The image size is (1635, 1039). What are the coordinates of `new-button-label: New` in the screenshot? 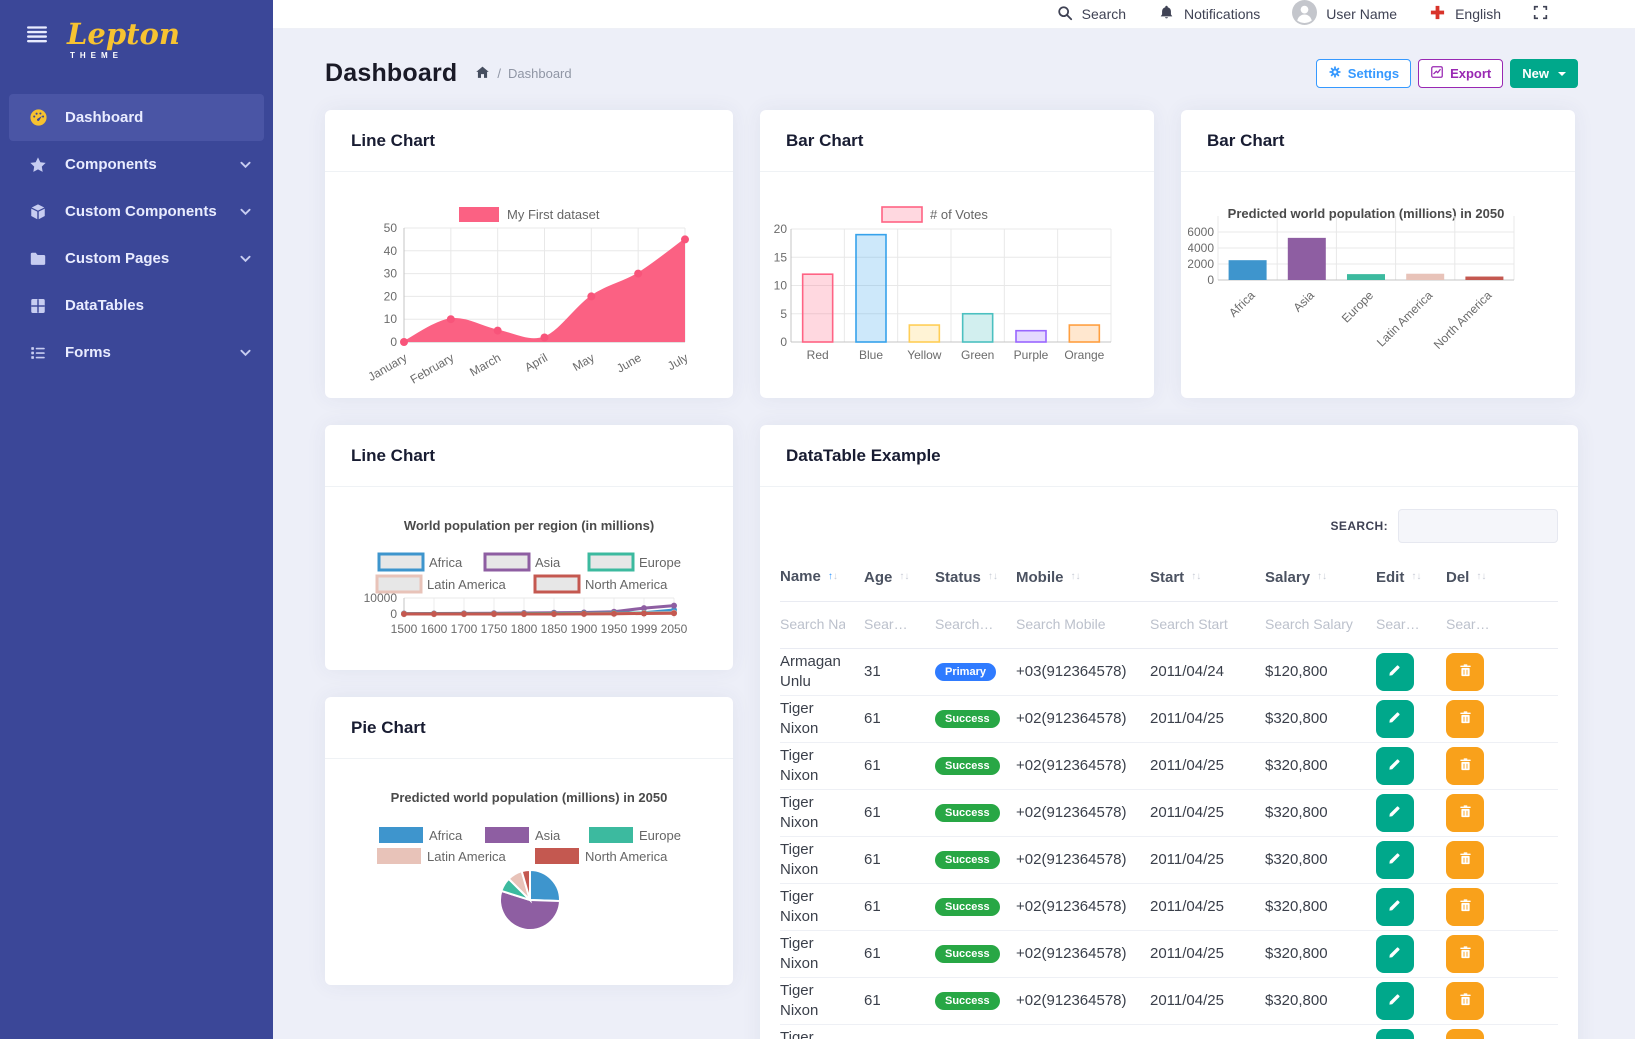 It's located at (1535, 73).